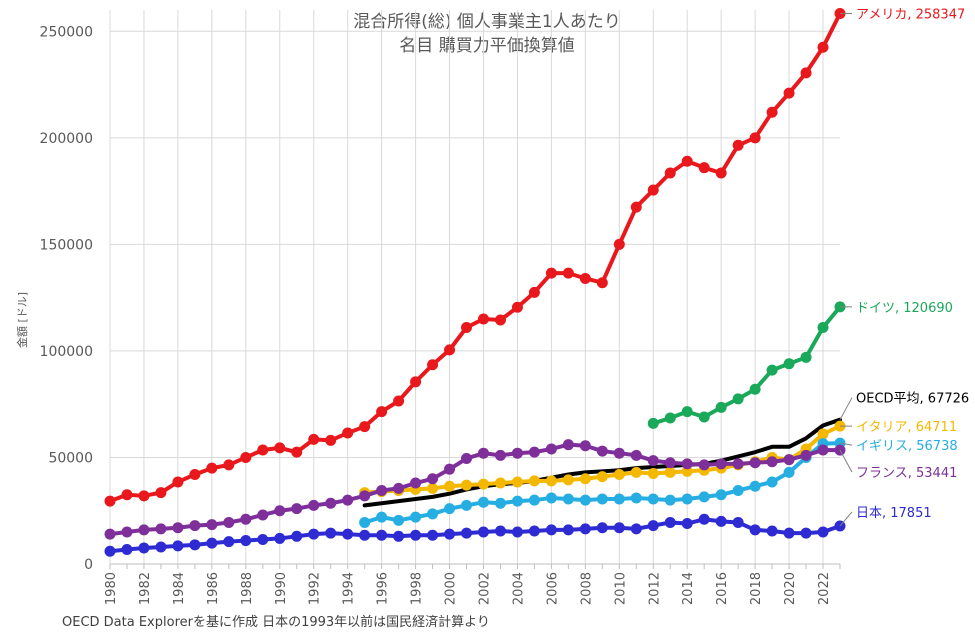 This screenshot has width=975, height=636. I want to click on x-tick-label: 2020, so click(790, 588).